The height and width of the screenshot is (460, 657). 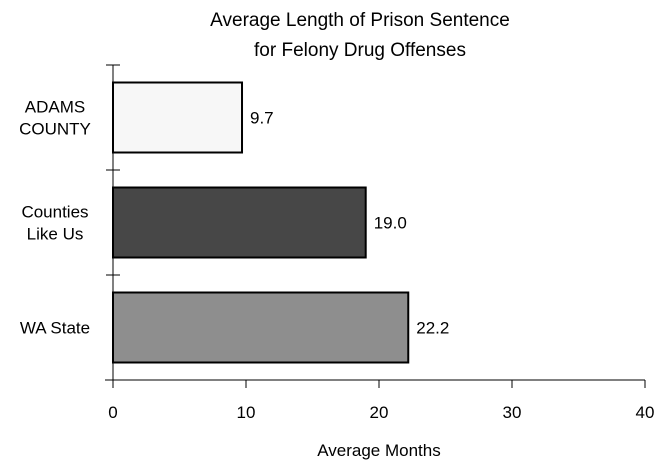 I want to click on x-tick-label: 40, so click(x=645, y=412).